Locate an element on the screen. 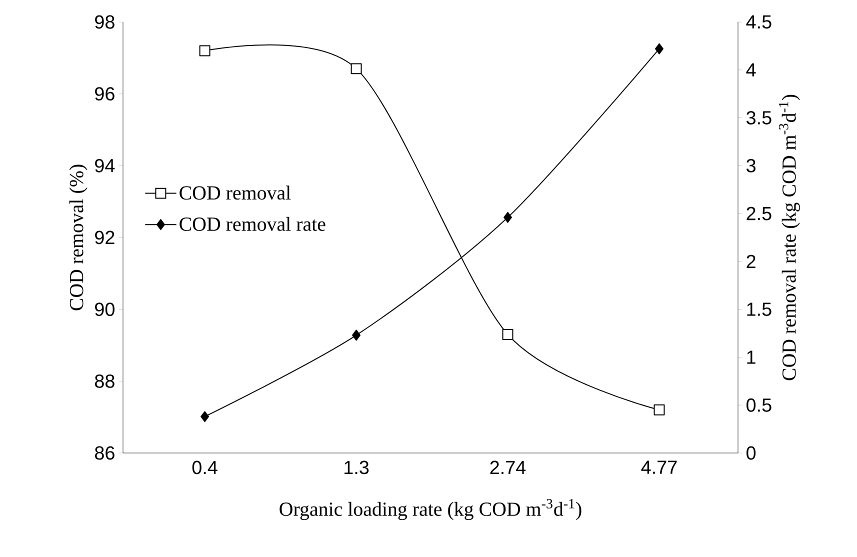 The image size is (857, 557). y-tick-label: 92 is located at coordinates (104, 237).